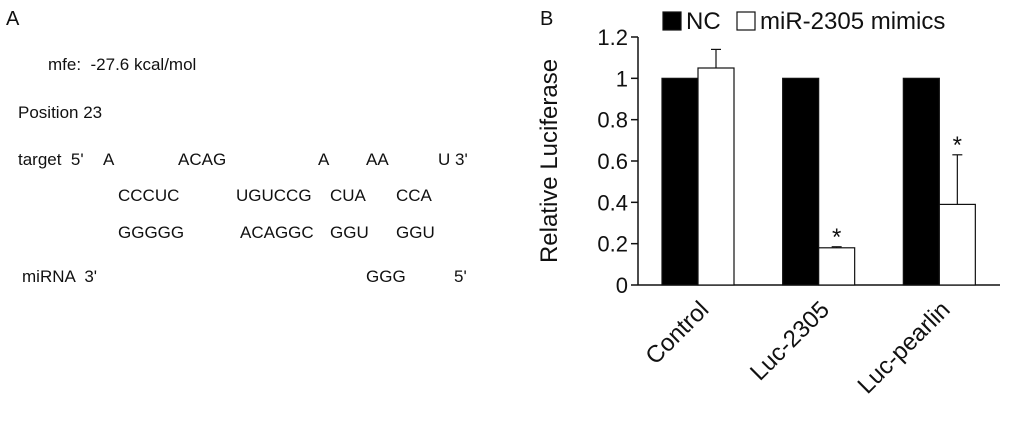 The image size is (1024, 430). What do you see at coordinates (60, 276) in the screenshot?
I see `mirna-label: miRNA 3'` at bounding box center [60, 276].